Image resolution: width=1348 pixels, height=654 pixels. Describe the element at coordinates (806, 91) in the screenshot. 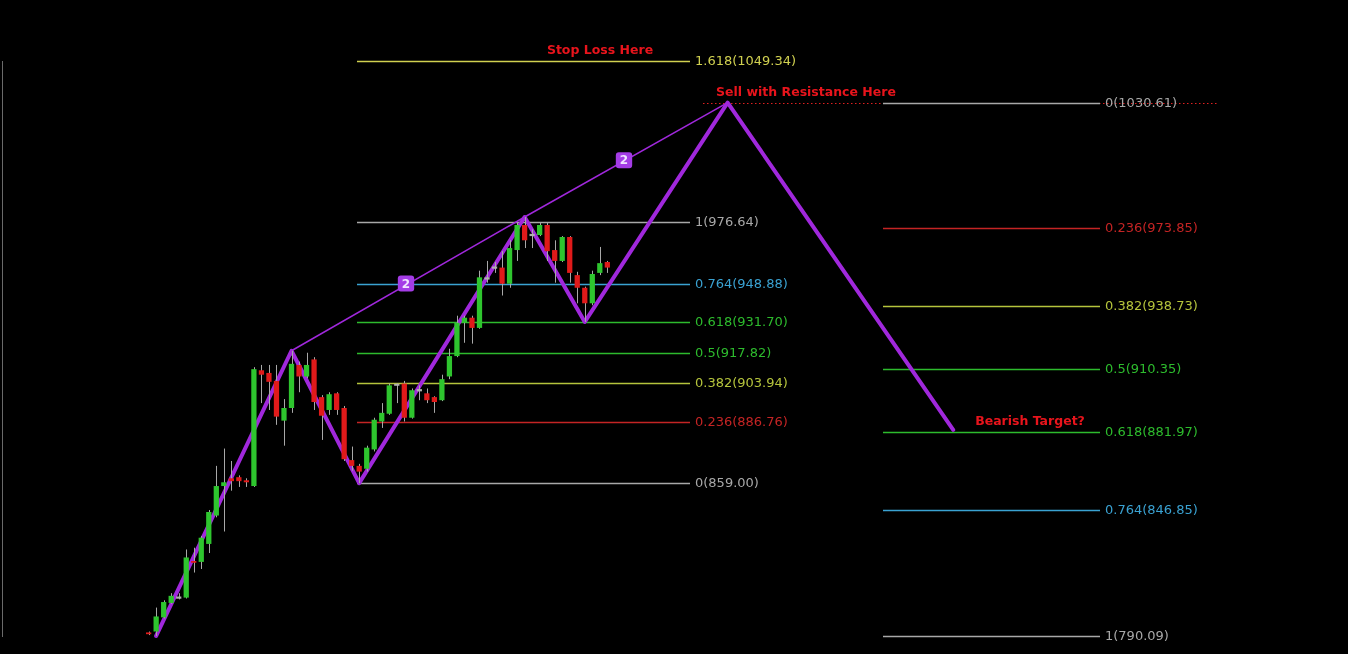

I see `annotation: Sell with Resistance Here` at that location.